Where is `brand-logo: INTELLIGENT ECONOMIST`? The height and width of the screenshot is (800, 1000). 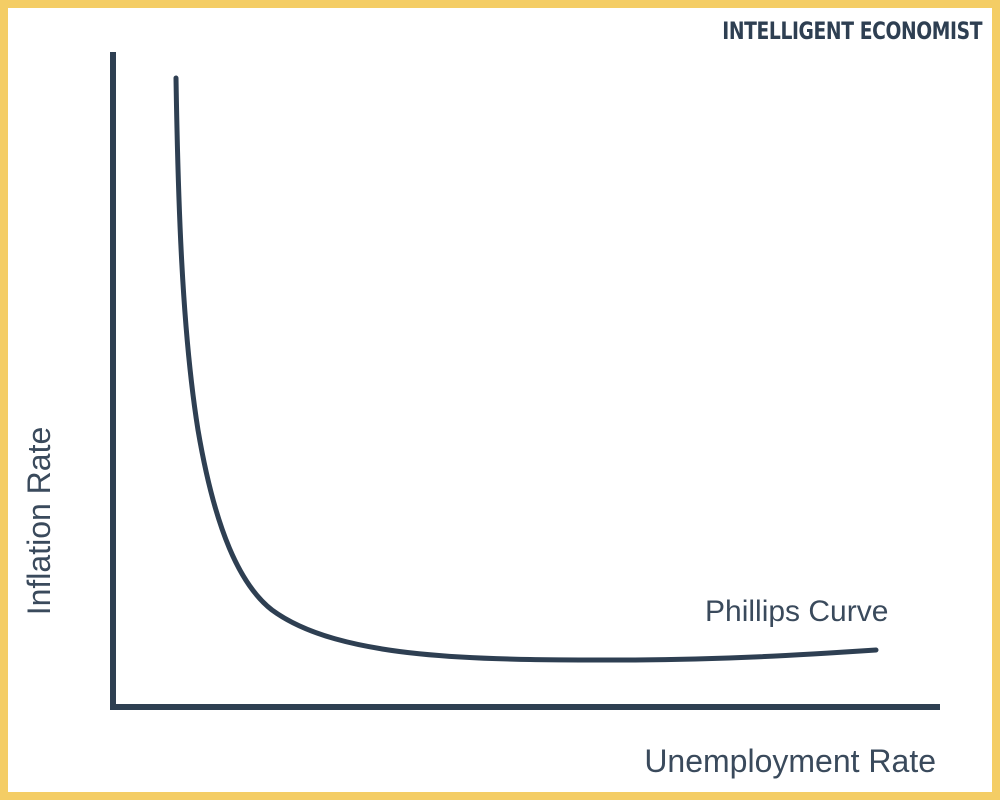 brand-logo: INTELLIGENT ECONOMIST is located at coordinates (852, 31).